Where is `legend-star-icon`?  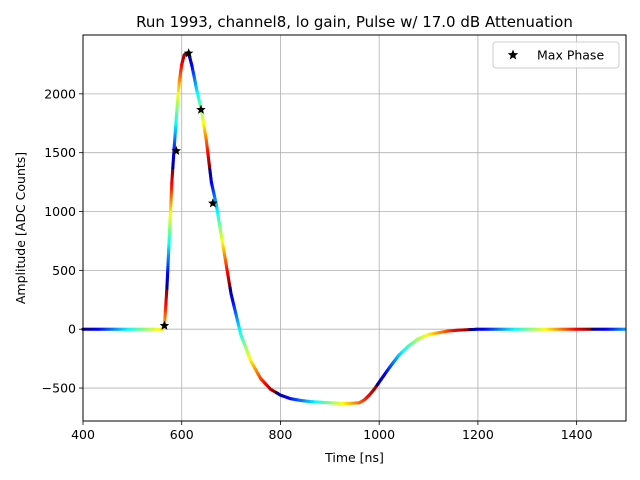 legend-star-icon is located at coordinates (513, 54).